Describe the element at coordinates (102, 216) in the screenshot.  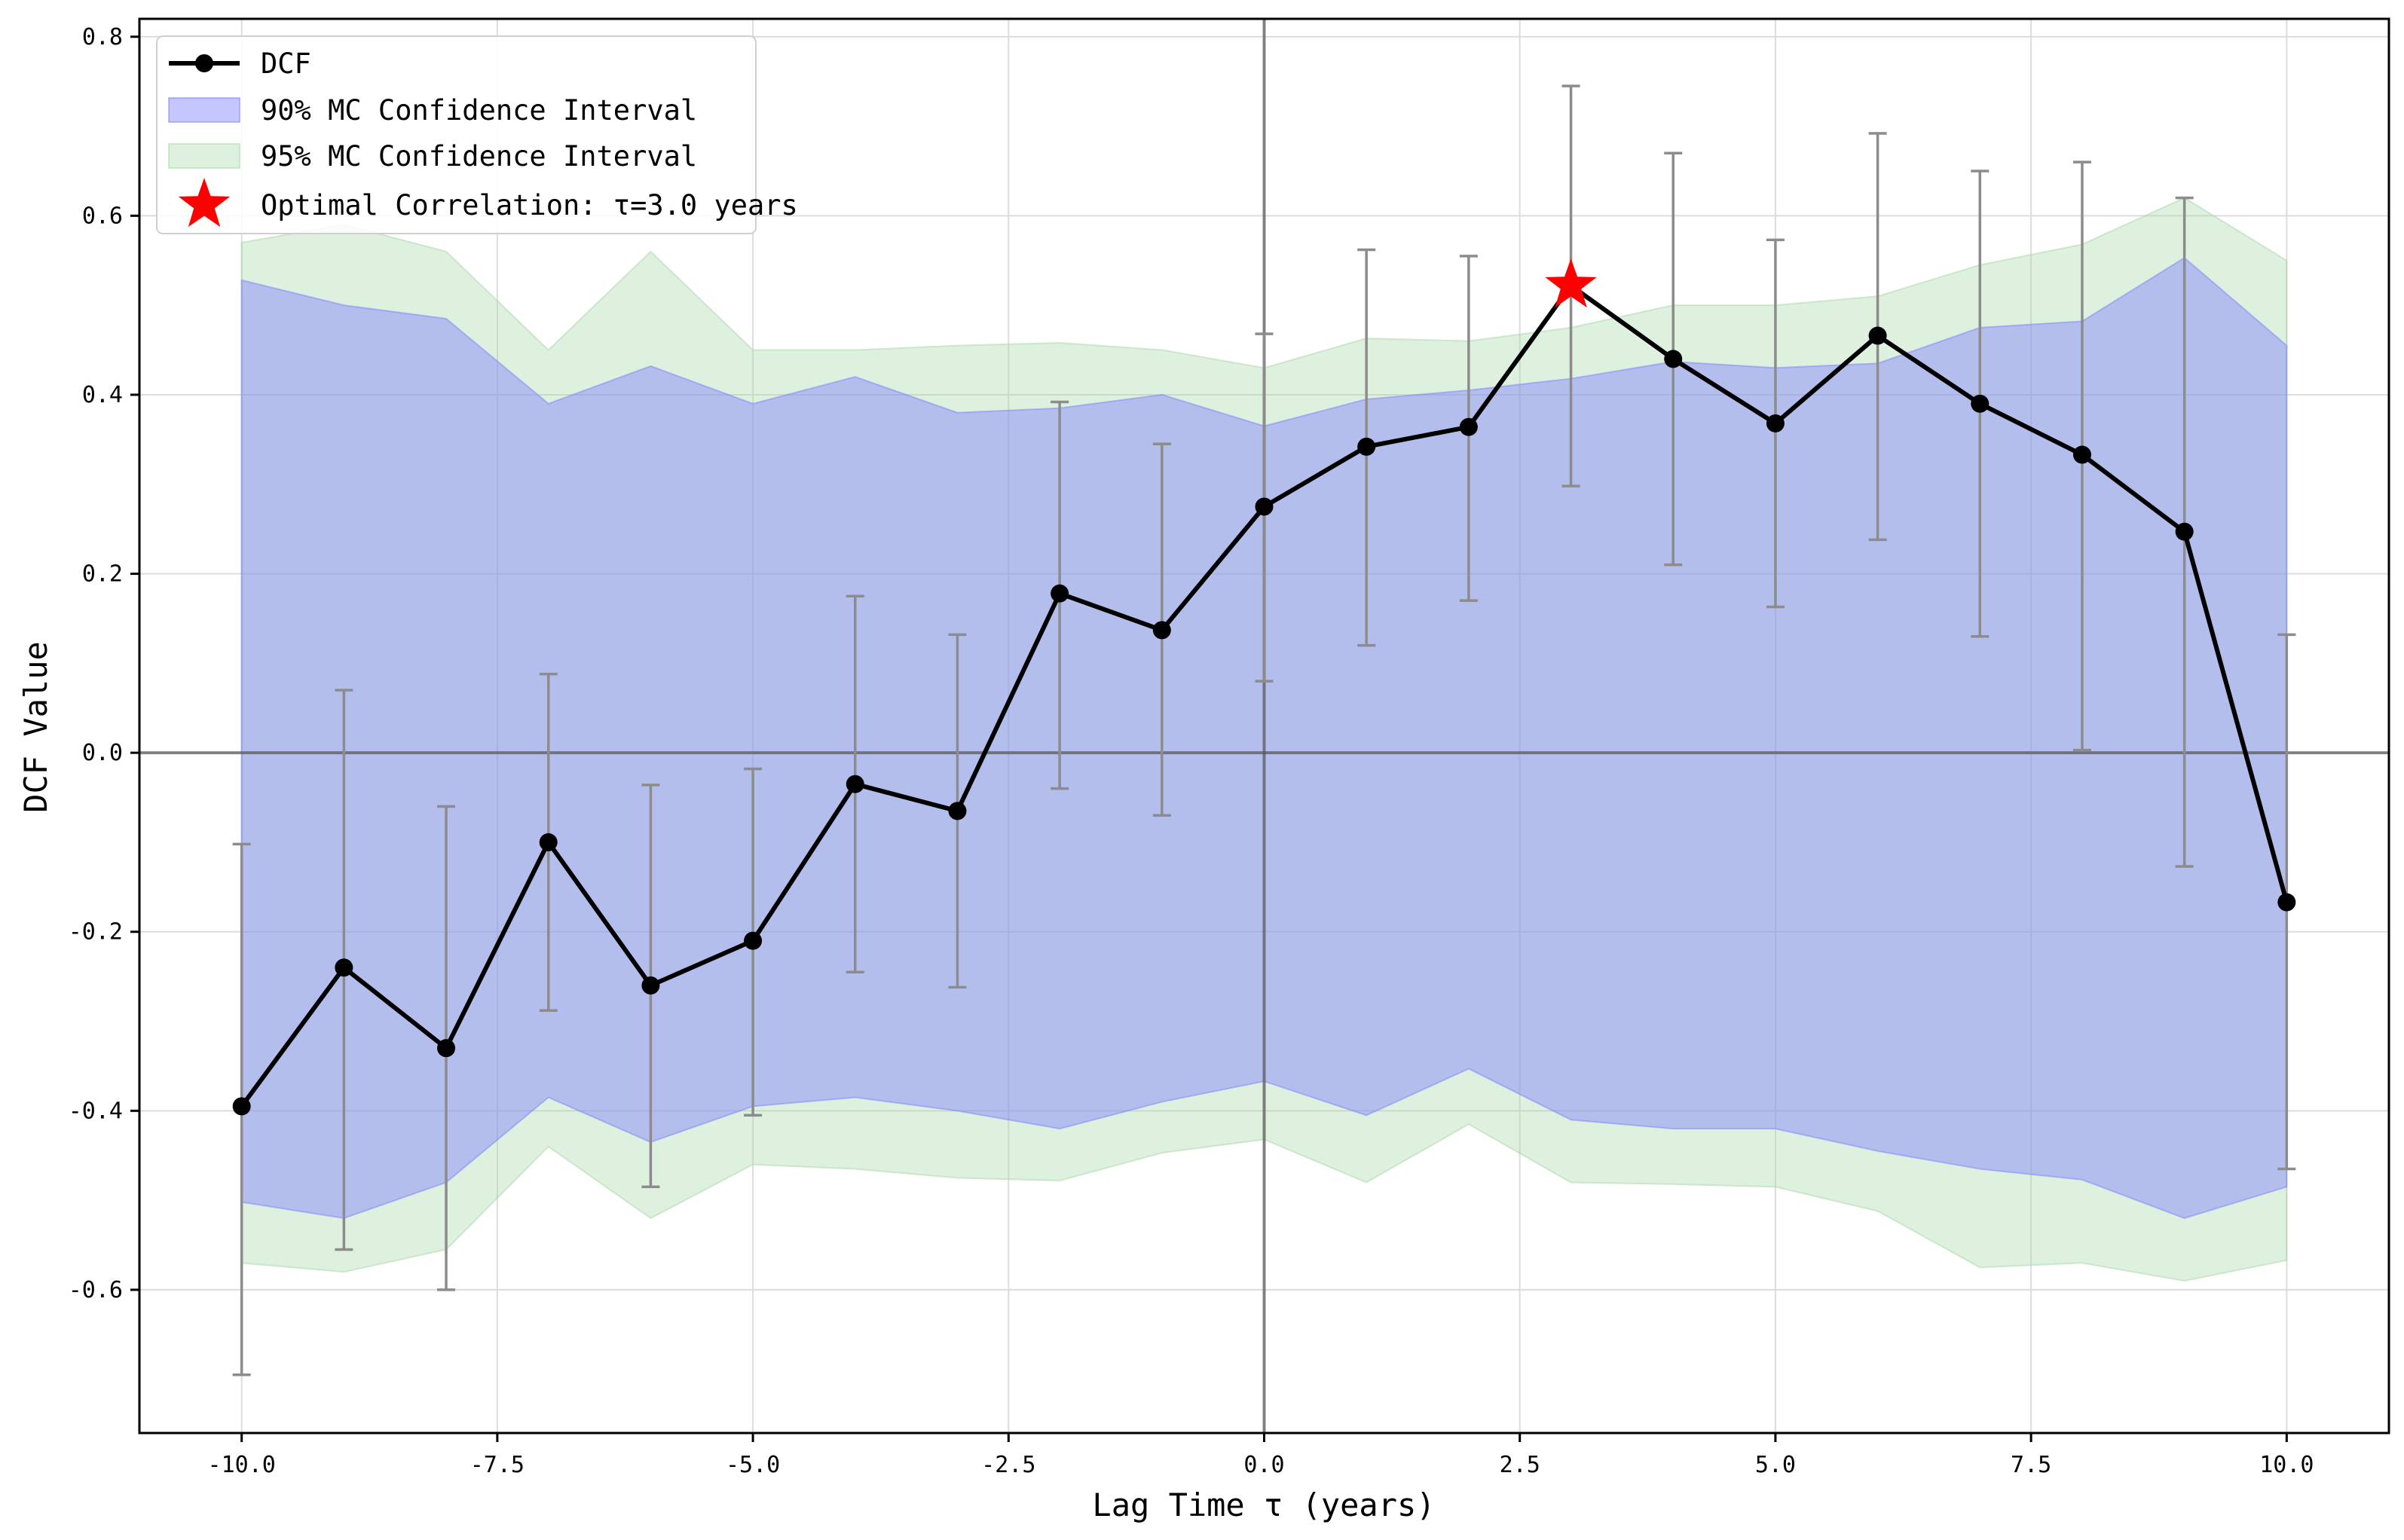
I see `y-tick-label: 0.6` at that location.